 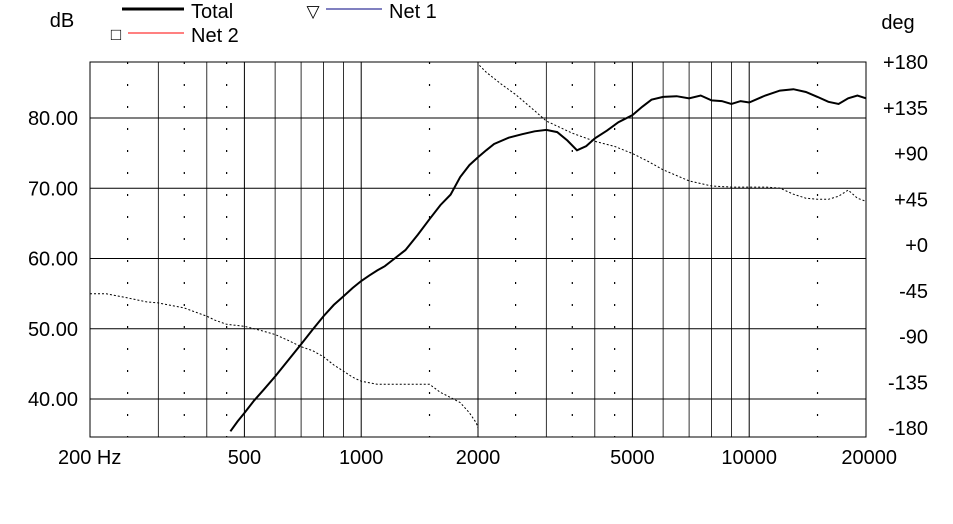 What do you see at coordinates (53, 260) in the screenshot?
I see `left-tick-label: 60.00` at bounding box center [53, 260].